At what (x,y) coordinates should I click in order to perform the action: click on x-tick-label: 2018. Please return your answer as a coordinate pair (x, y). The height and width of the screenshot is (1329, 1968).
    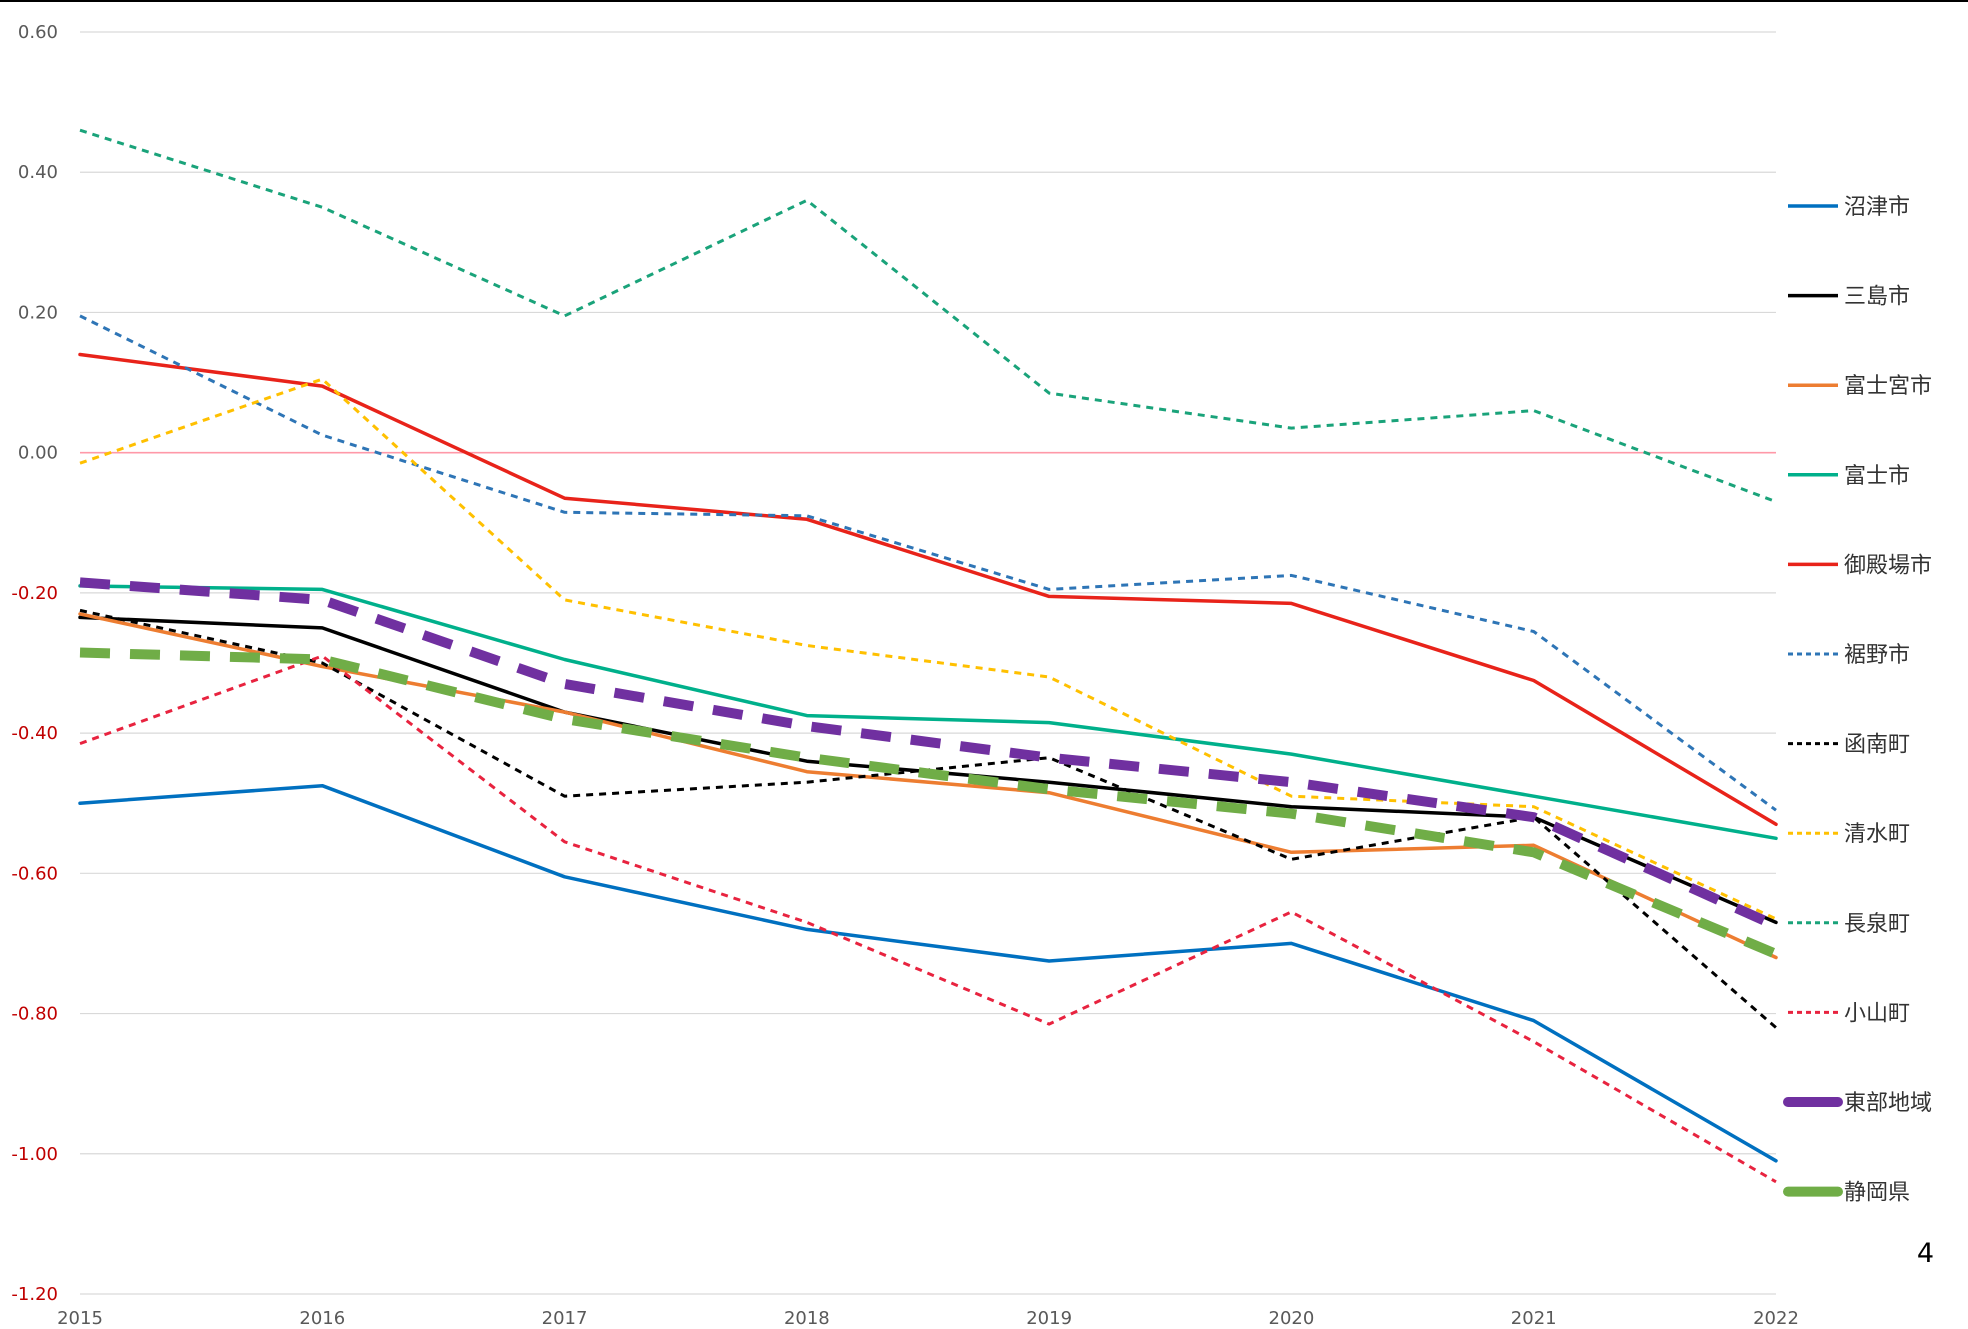
    Looking at the image, I should click on (807, 1318).